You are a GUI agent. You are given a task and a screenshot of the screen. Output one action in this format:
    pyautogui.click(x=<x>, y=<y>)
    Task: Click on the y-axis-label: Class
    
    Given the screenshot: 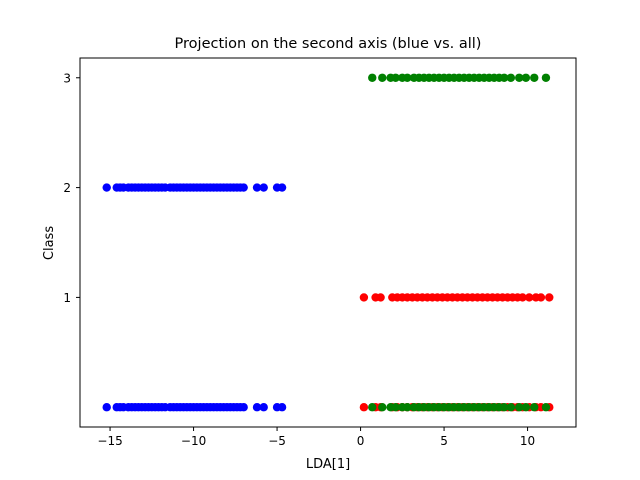 What is the action you would take?
    pyautogui.click(x=49, y=243)
    